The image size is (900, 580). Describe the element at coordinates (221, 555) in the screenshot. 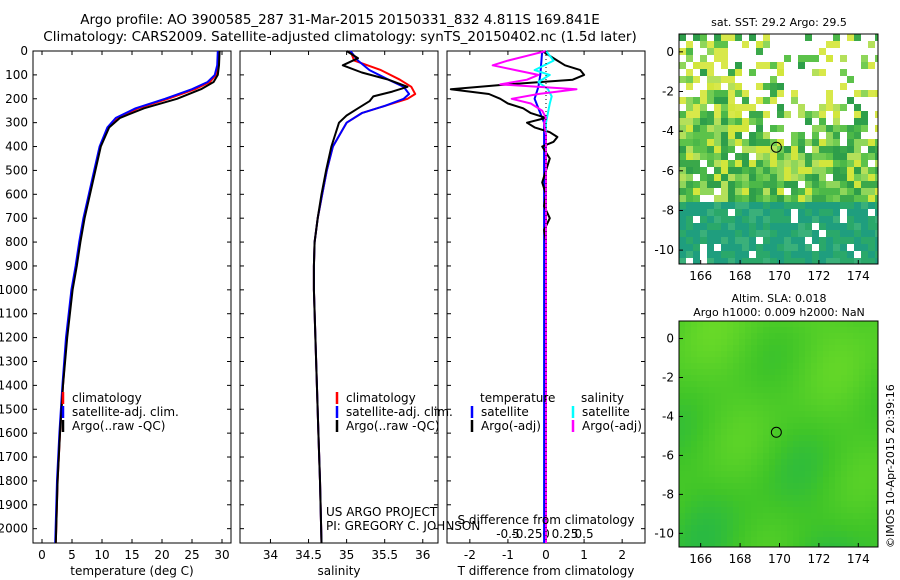

I see `x-tick-label: 30` at that location.